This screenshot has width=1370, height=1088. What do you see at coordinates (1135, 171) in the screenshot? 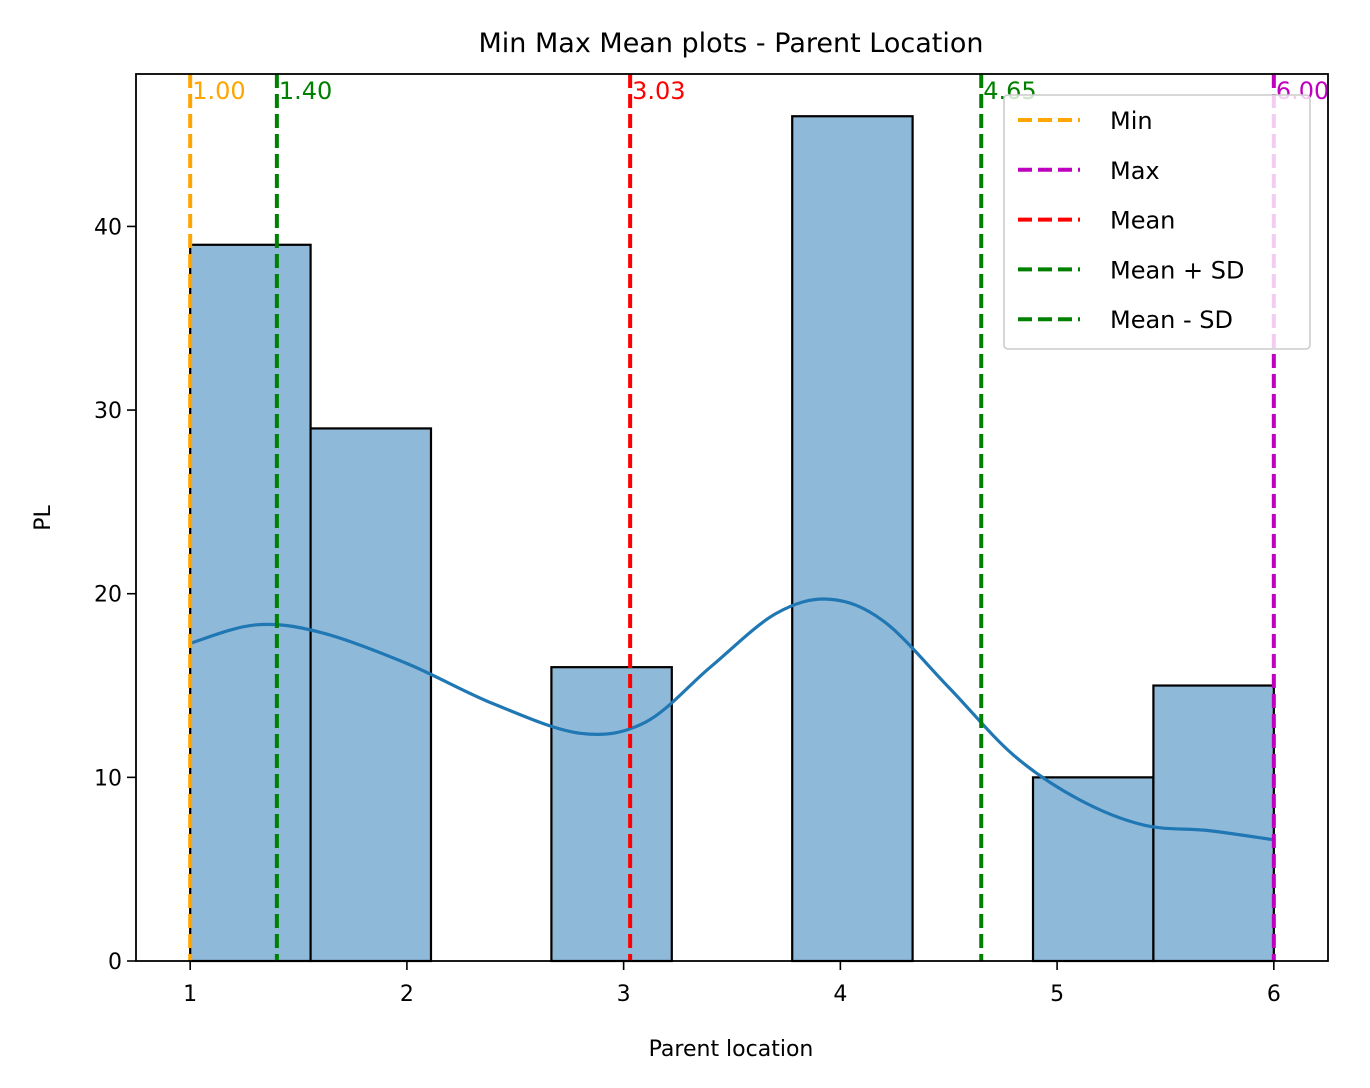
I see `legend-entry-1: Max` at bounding box center [1135, 171].